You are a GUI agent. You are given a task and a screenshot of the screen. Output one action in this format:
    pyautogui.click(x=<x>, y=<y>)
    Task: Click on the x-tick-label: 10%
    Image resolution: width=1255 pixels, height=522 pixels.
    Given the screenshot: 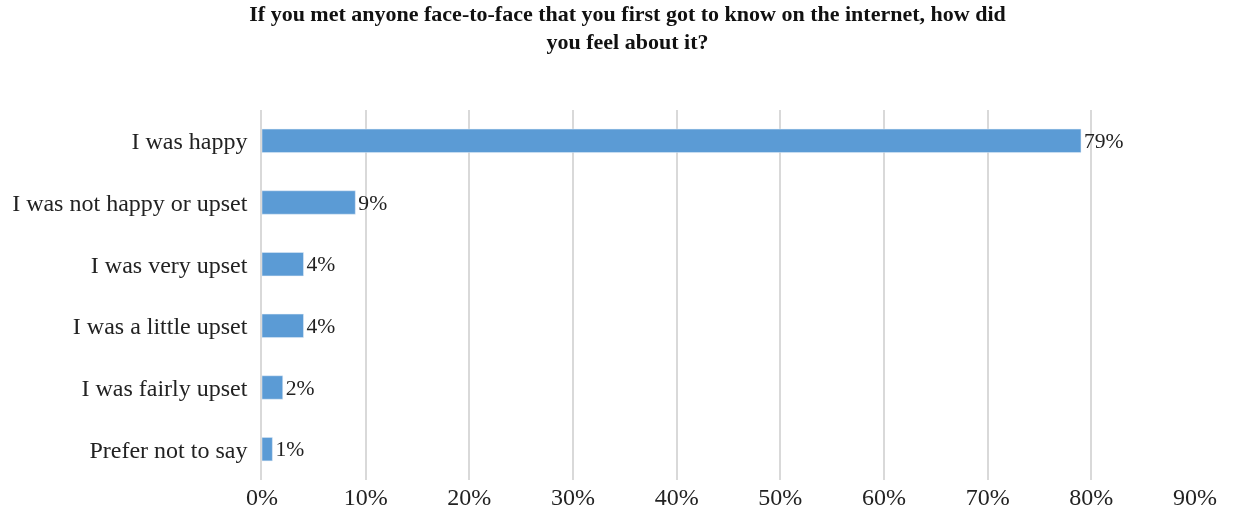 What is the action you would take?
    pyautogui.click(x=365, y=497)
    